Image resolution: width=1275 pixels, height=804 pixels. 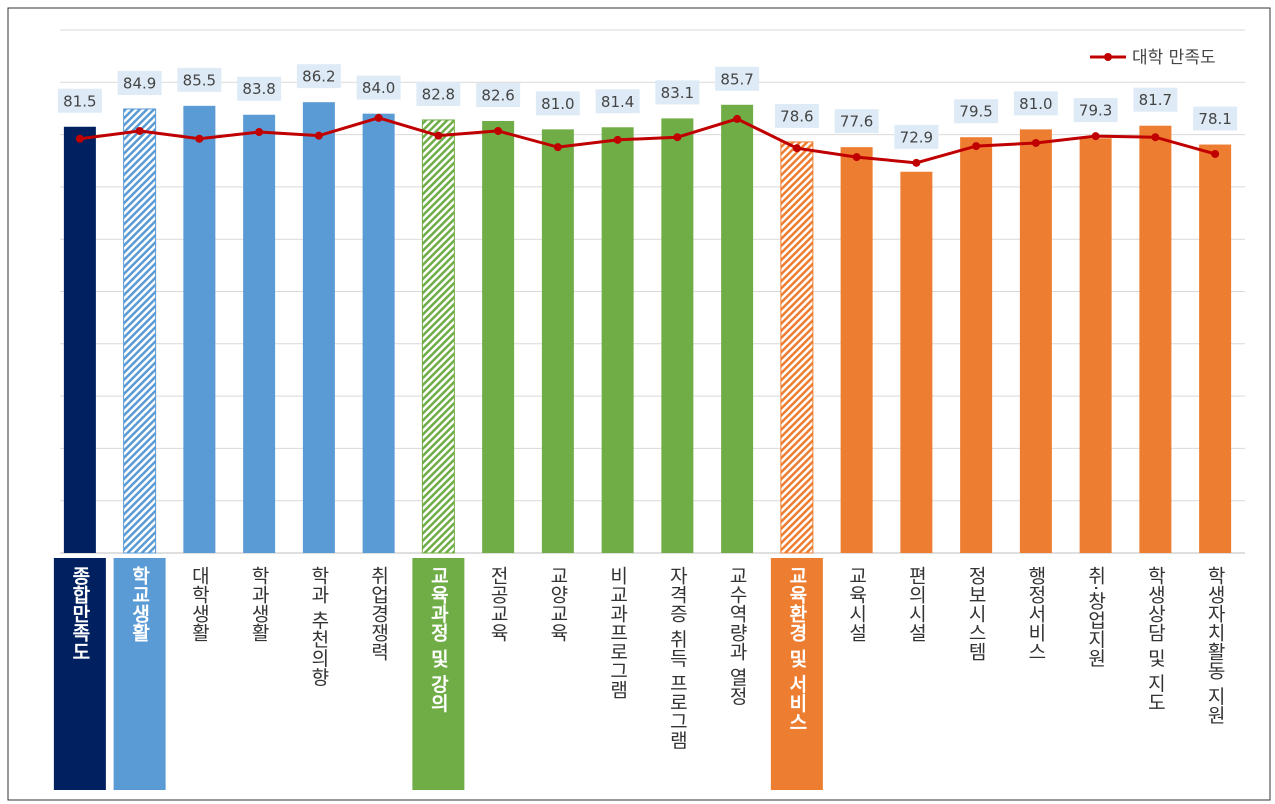 I want to click on x-tick-label: 자격증 취득 프로그램, so click(x=677, y=657).